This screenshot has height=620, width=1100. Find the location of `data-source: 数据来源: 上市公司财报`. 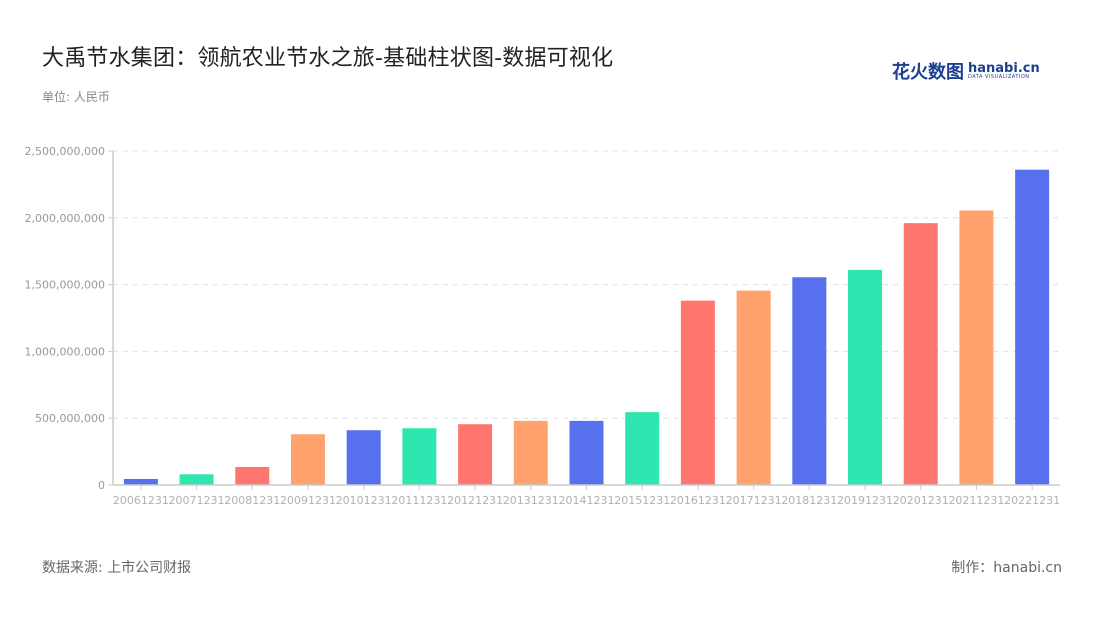

data-source: 数据来源: 上市公司财报 is located at coordinates (117, 568).